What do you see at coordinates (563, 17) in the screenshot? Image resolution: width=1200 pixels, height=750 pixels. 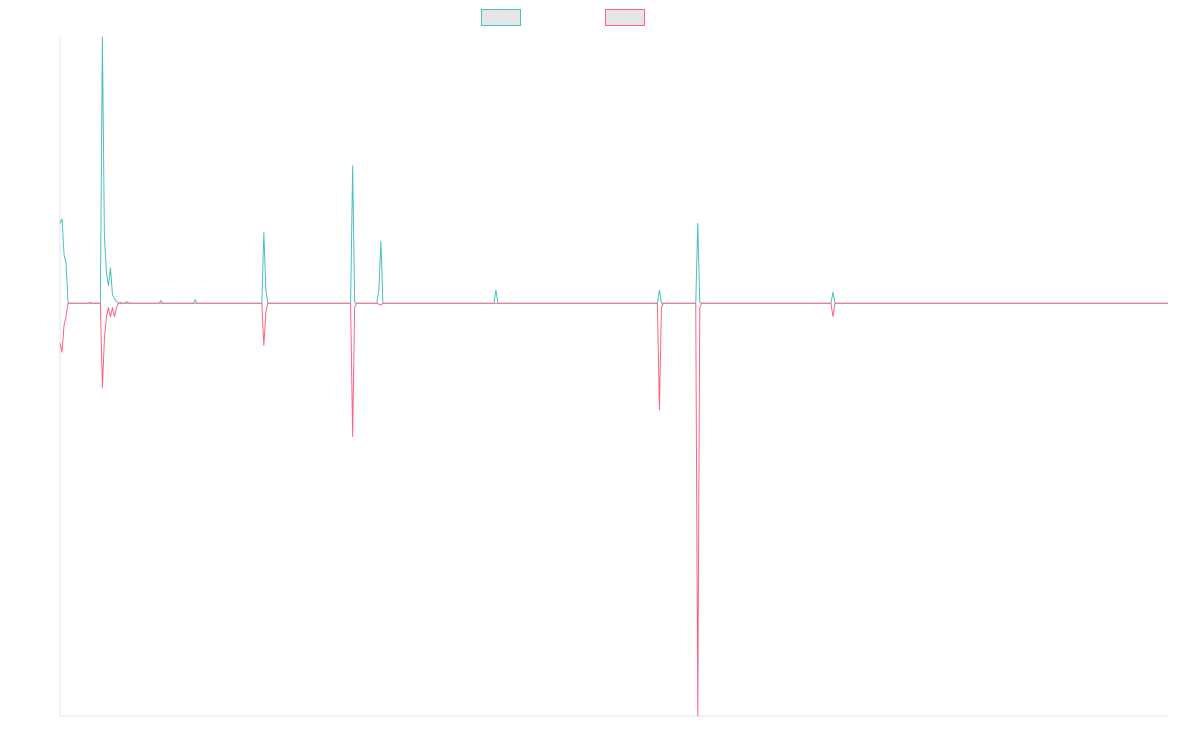 I see `legend` at bounding box center [563, 17].